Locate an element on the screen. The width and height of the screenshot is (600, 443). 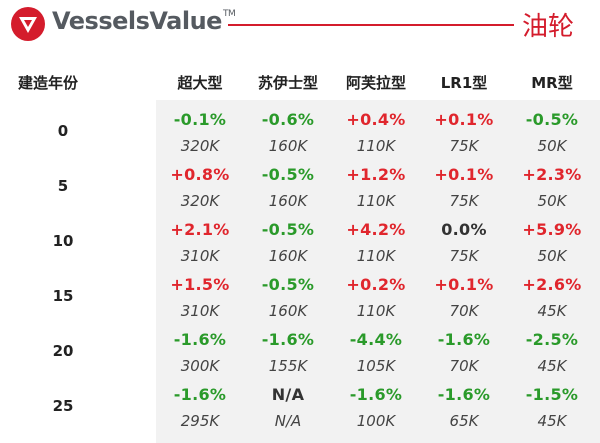
charter-value-cell: 295K is located at coordinates (200, 421).